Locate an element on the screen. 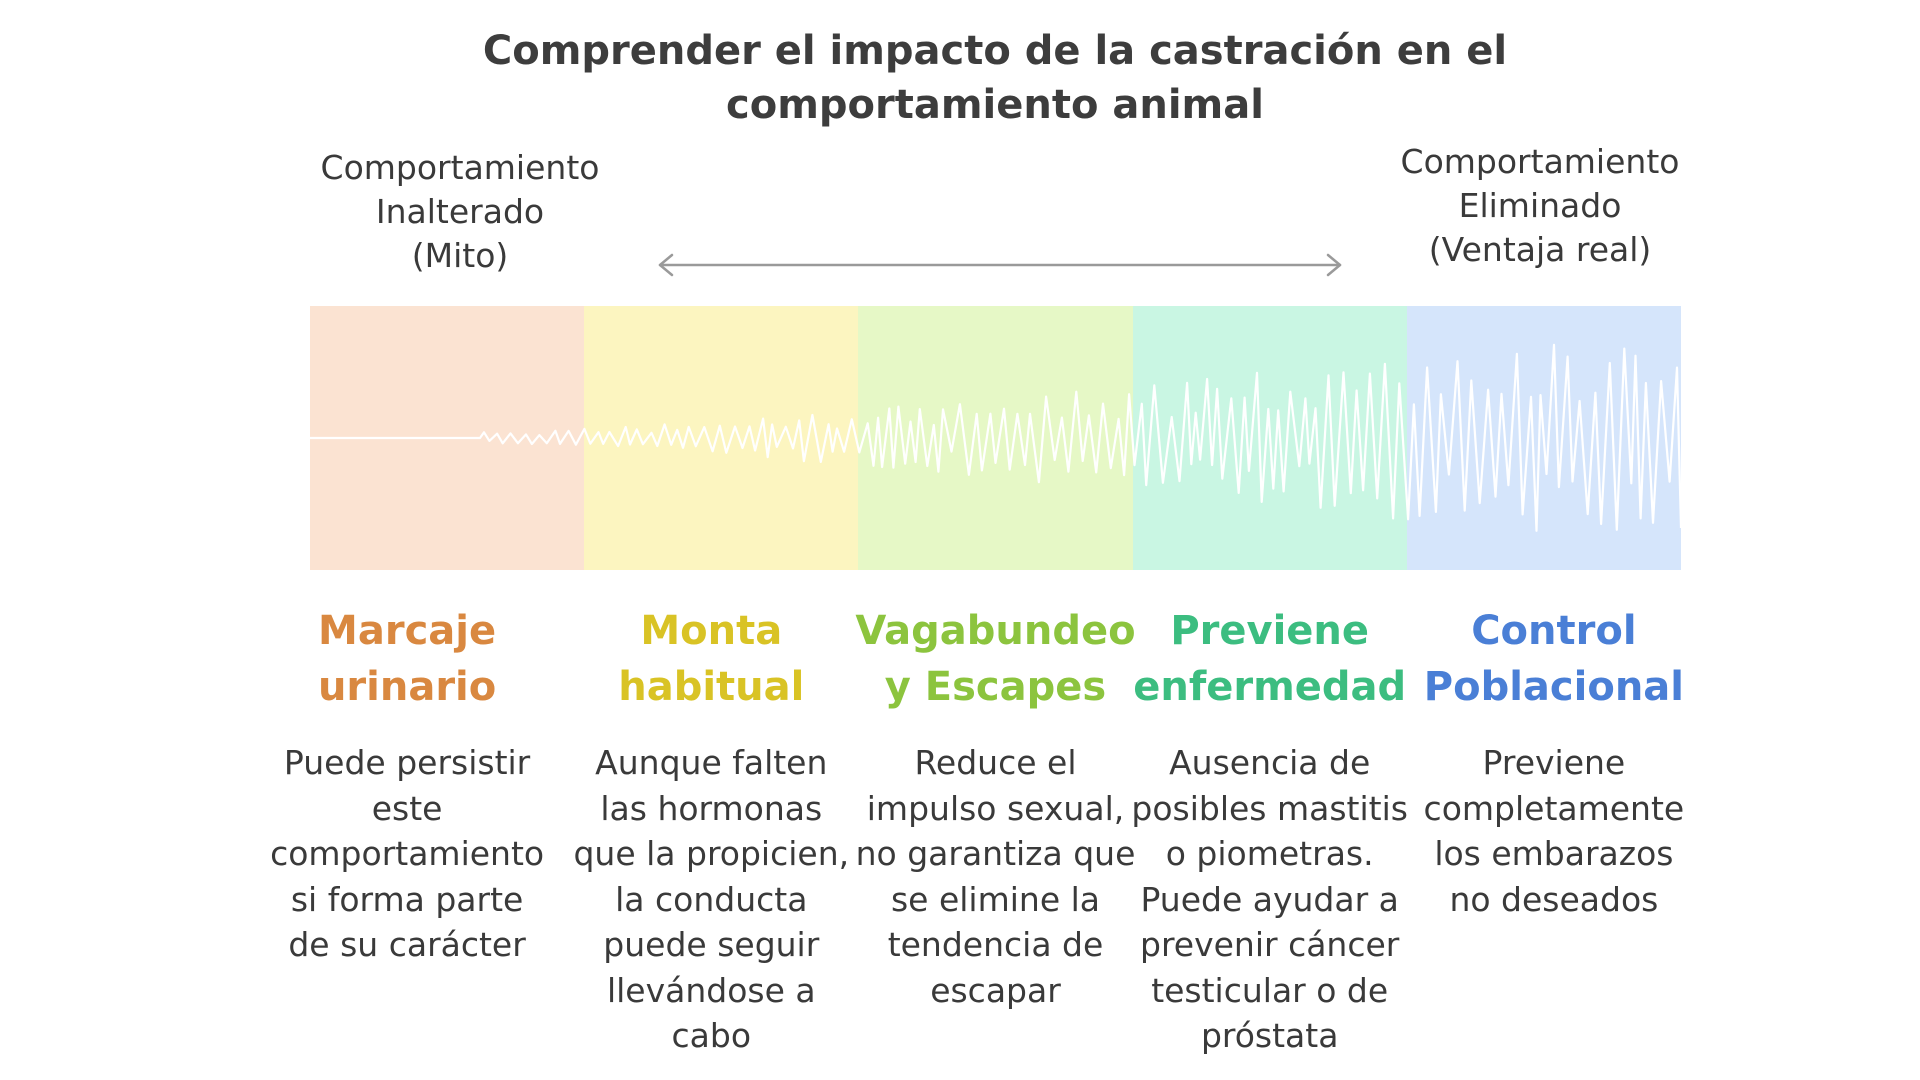  description-line: que la propicien, is located at coordinates (711, 853).